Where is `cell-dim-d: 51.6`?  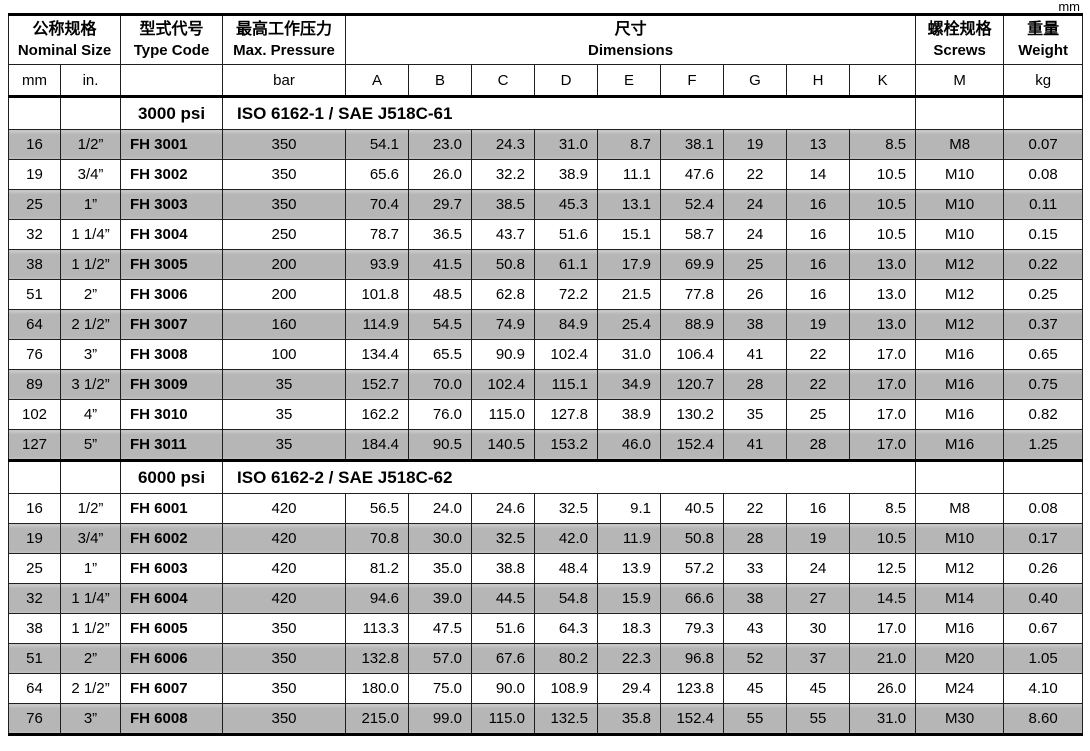
cell-dim-d: 51.6 is located at coordinates (566, 234).